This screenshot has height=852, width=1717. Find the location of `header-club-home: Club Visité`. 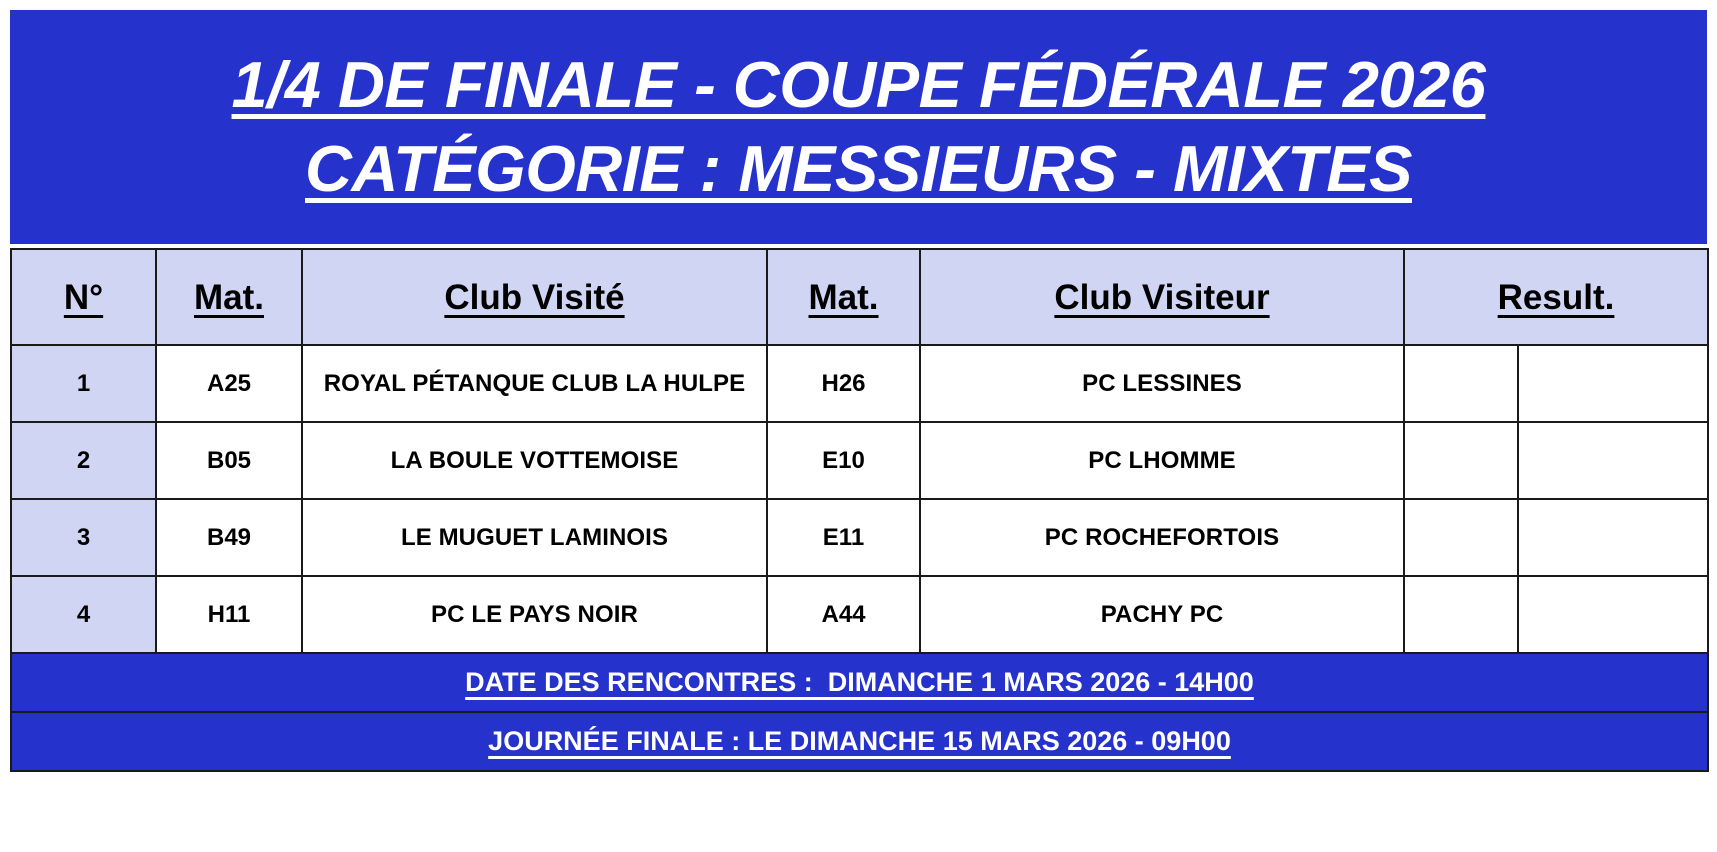

header-club-home: Club Visité is located at coordinates (534, 297).